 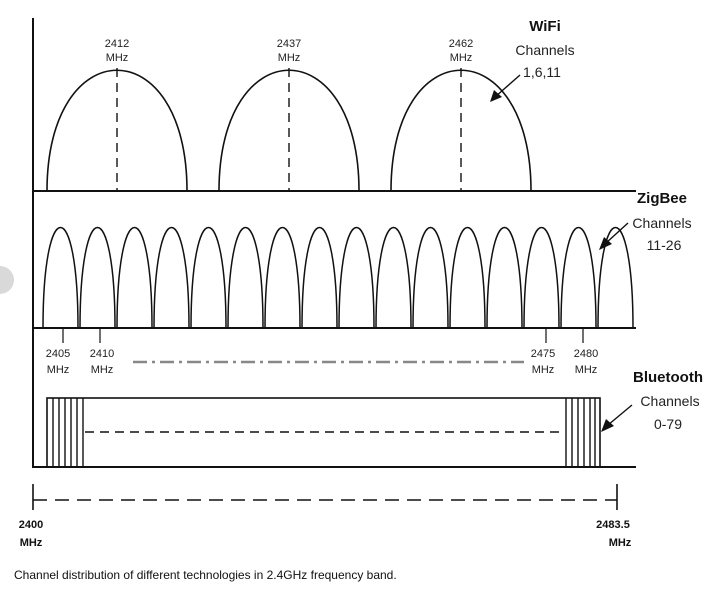 I want to click on frequency-axis, so click(x=325, y=497).